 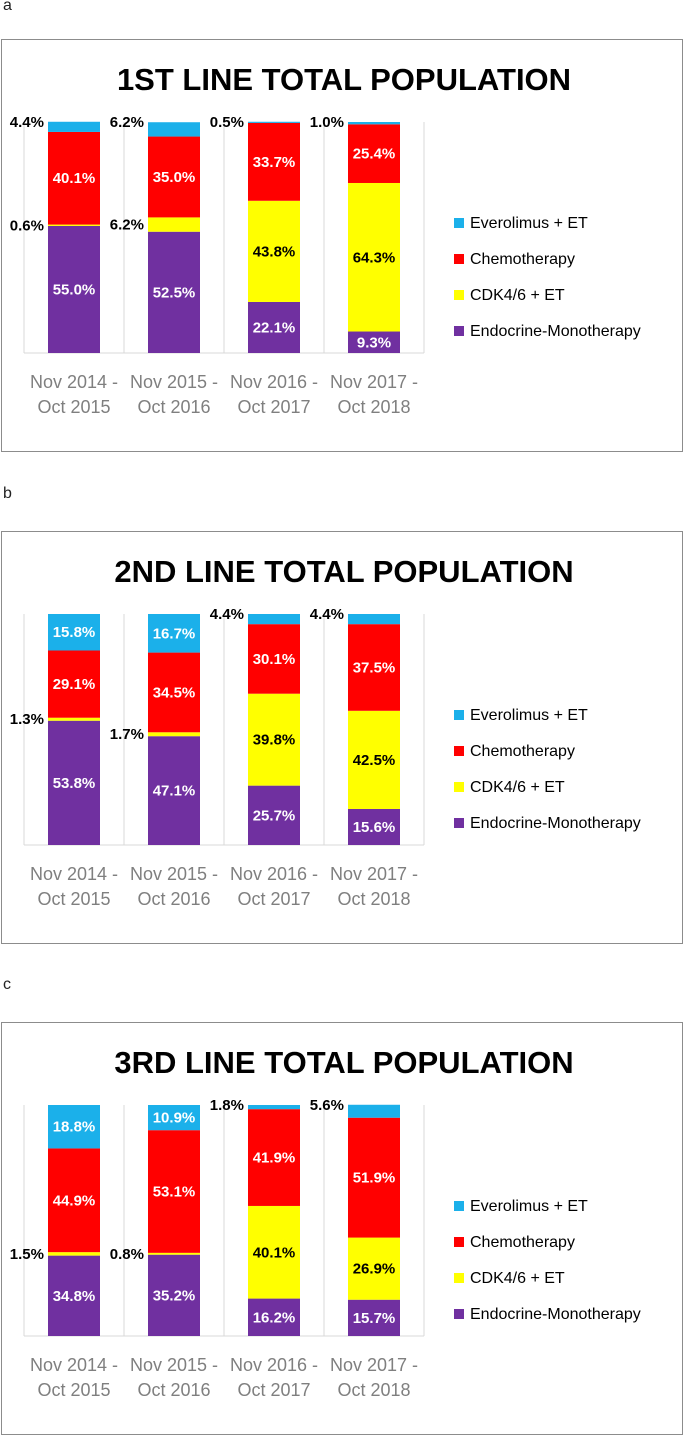 I want to click on data-label: 51.9%, so click(x=374, y=1178).